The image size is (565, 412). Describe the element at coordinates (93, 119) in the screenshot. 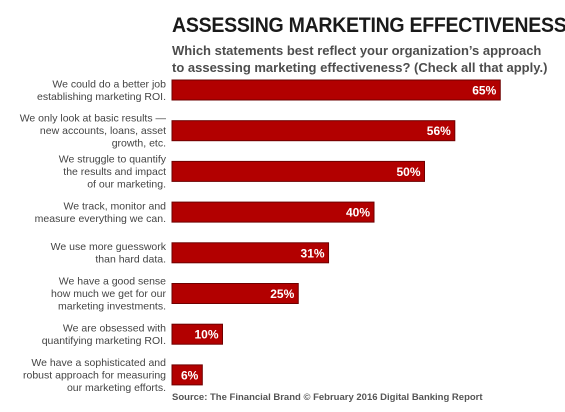

I see `category-label-line: We only look at basic results —` at that location.